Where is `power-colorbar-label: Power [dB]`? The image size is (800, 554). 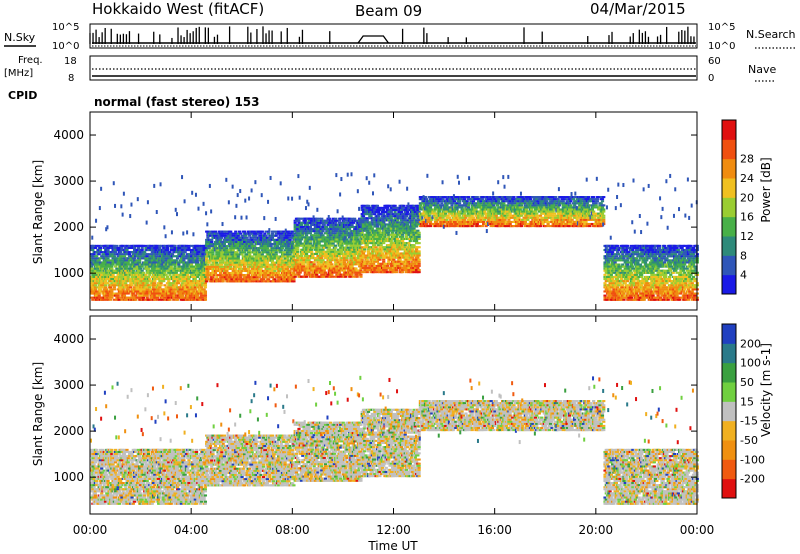
power-colorbar-label: Power [dB] is located at coordinates (766, 189).